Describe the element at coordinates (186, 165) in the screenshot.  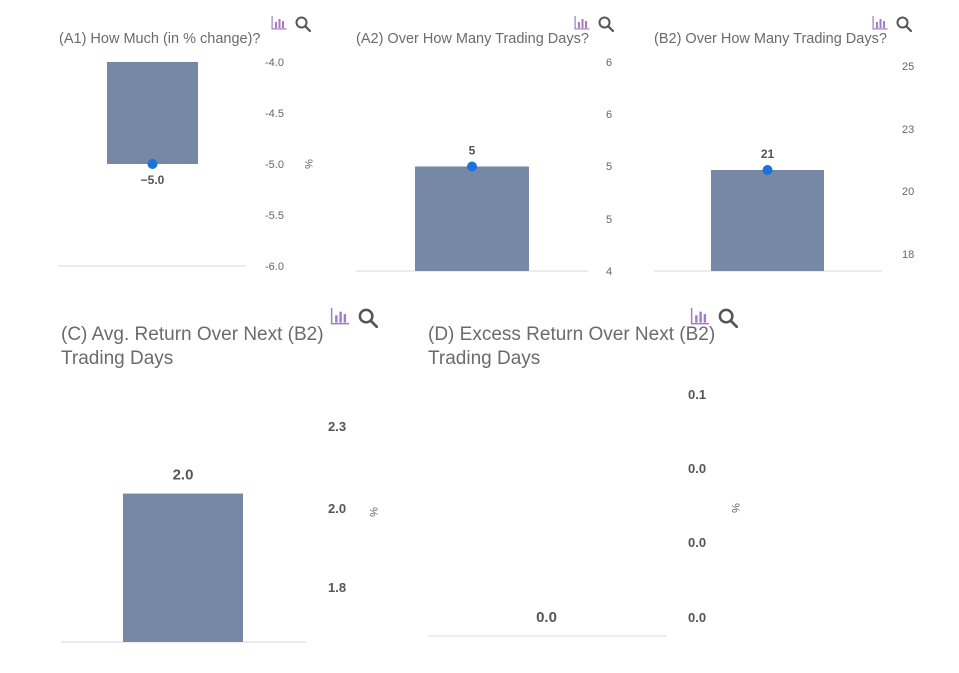
I see `chart-plot-a1: -4.0 -4.5 -5.0 -5.5 -6.0% −5.0` at that location.